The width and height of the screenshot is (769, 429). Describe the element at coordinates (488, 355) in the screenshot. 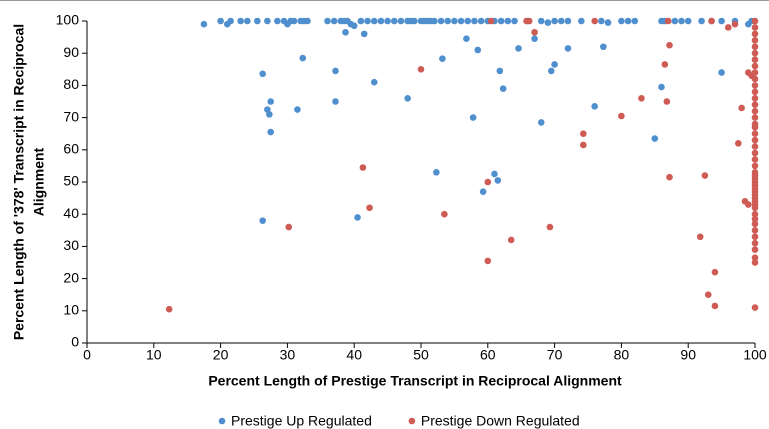

I see `x-tick-label: 60` at that location.